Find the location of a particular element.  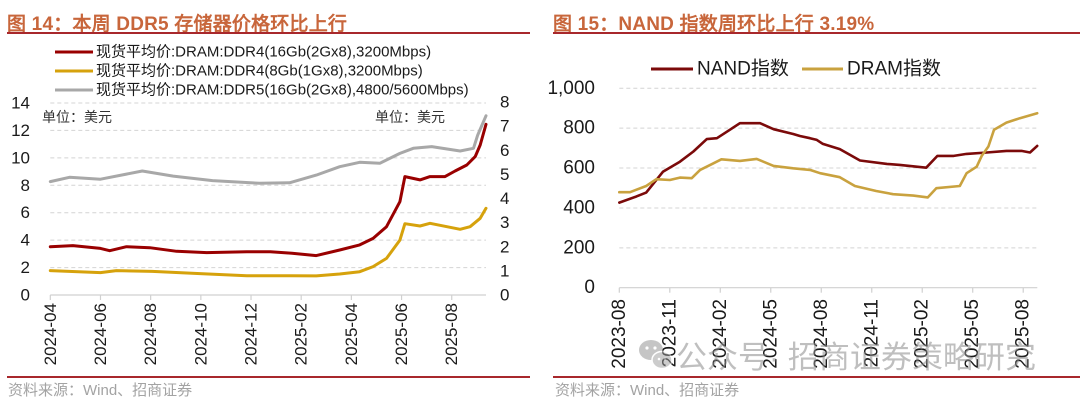

figure-14-footer-rule is located at coordinates (268, 377).